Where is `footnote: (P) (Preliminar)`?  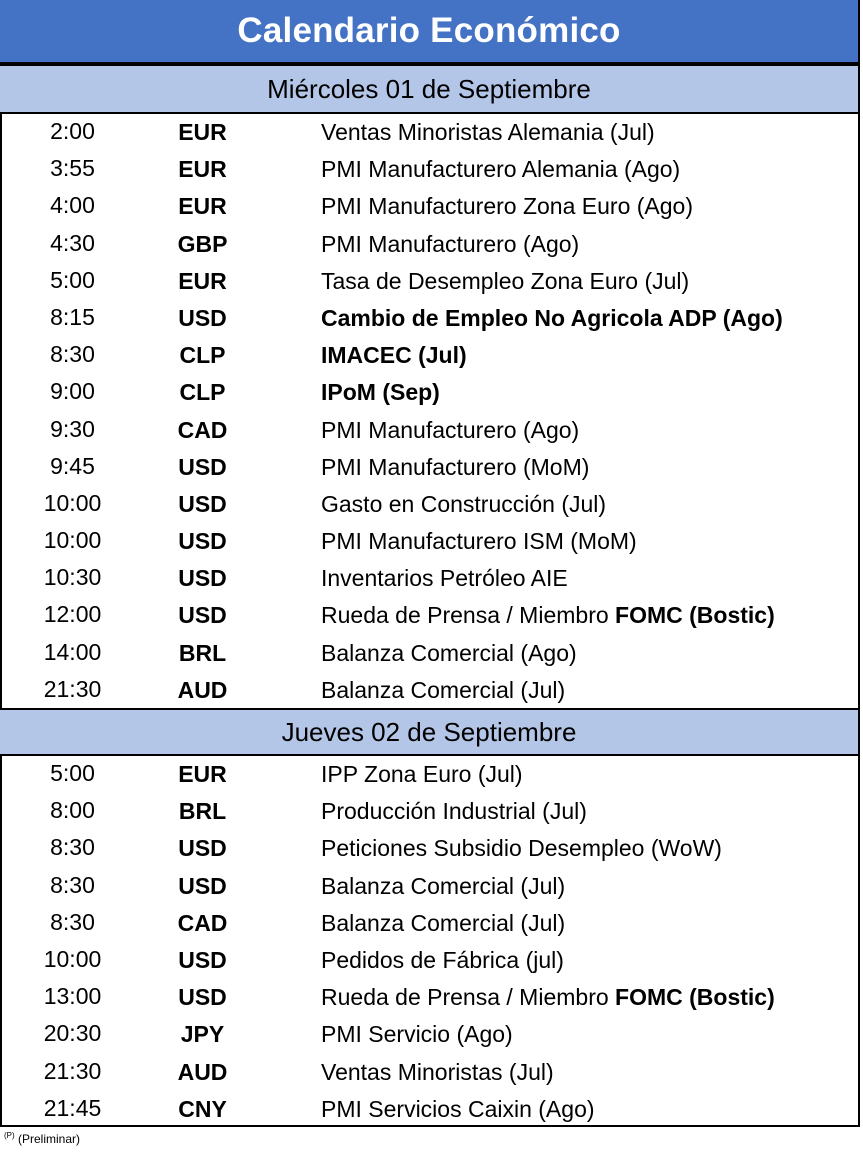 footnote: (P) (Preliminar) is located at coordinates (42, 1138).